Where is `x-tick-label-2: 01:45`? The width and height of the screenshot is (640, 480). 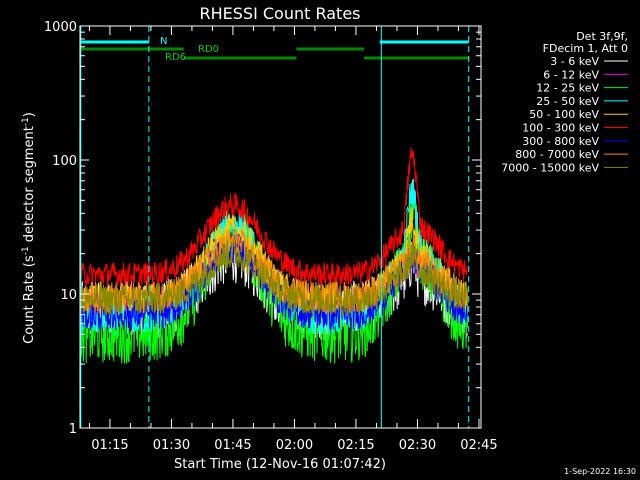 x-tick-label-2: 01:45 is located at coordinates (232, 445).